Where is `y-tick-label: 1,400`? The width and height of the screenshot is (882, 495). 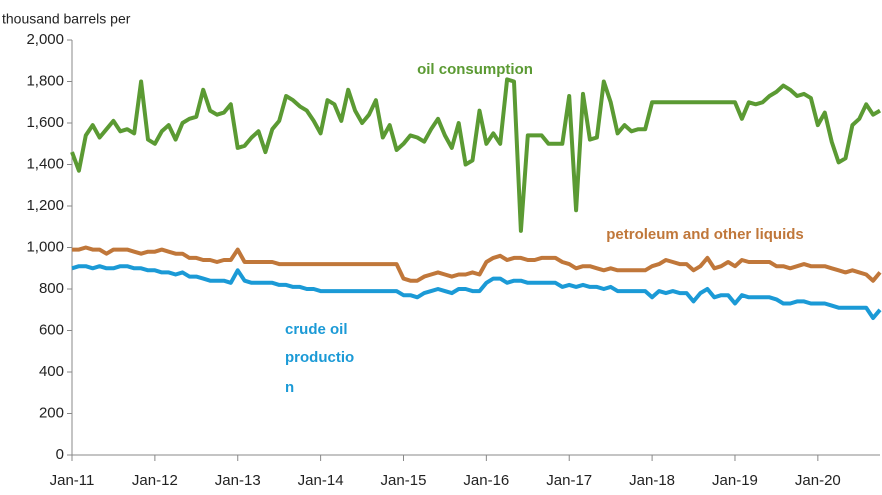 y-tick-label: 1,400 is located at coordinates (45, 163).